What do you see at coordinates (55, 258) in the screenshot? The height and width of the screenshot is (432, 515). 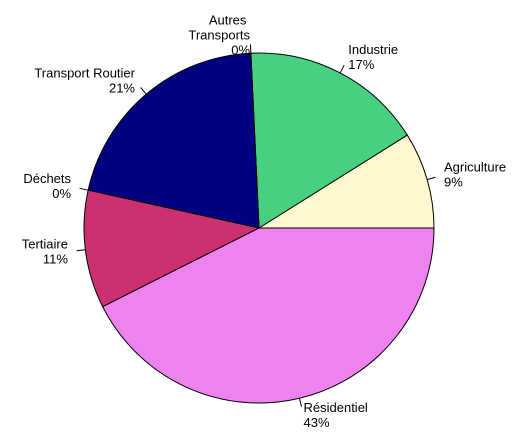 I see `slice-percent: 11%` at bounding box center [55, 258].